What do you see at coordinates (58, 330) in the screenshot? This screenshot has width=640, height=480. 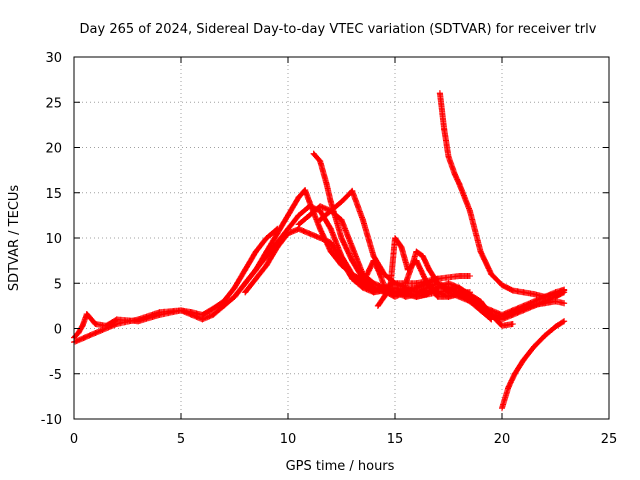 I see `y-tick-label: 0` at bounding box center [58, 330].